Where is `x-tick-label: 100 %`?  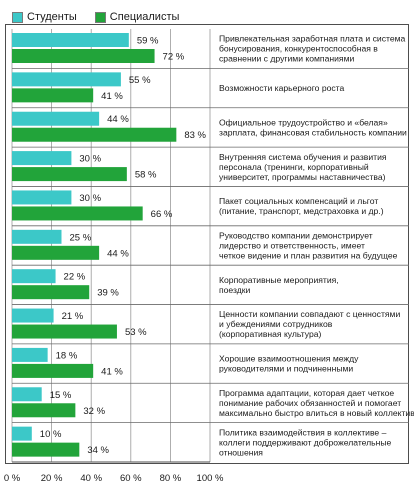
x-tick-label: 100 % is located at coordinates (210, 478).